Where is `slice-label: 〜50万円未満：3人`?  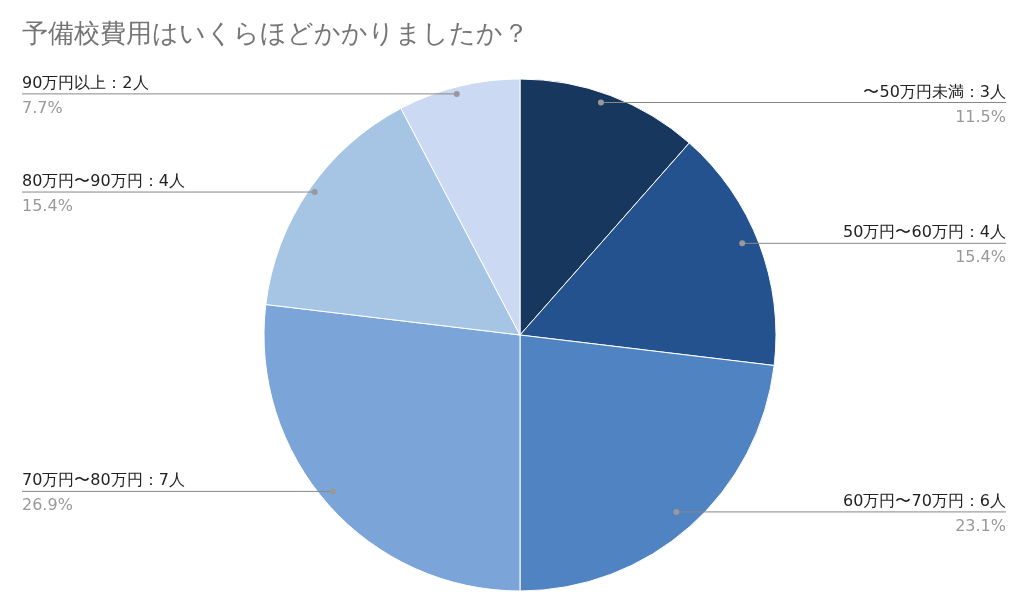
slice-label: 〜50万円未満：3人 is located at coordinates (934, 91).